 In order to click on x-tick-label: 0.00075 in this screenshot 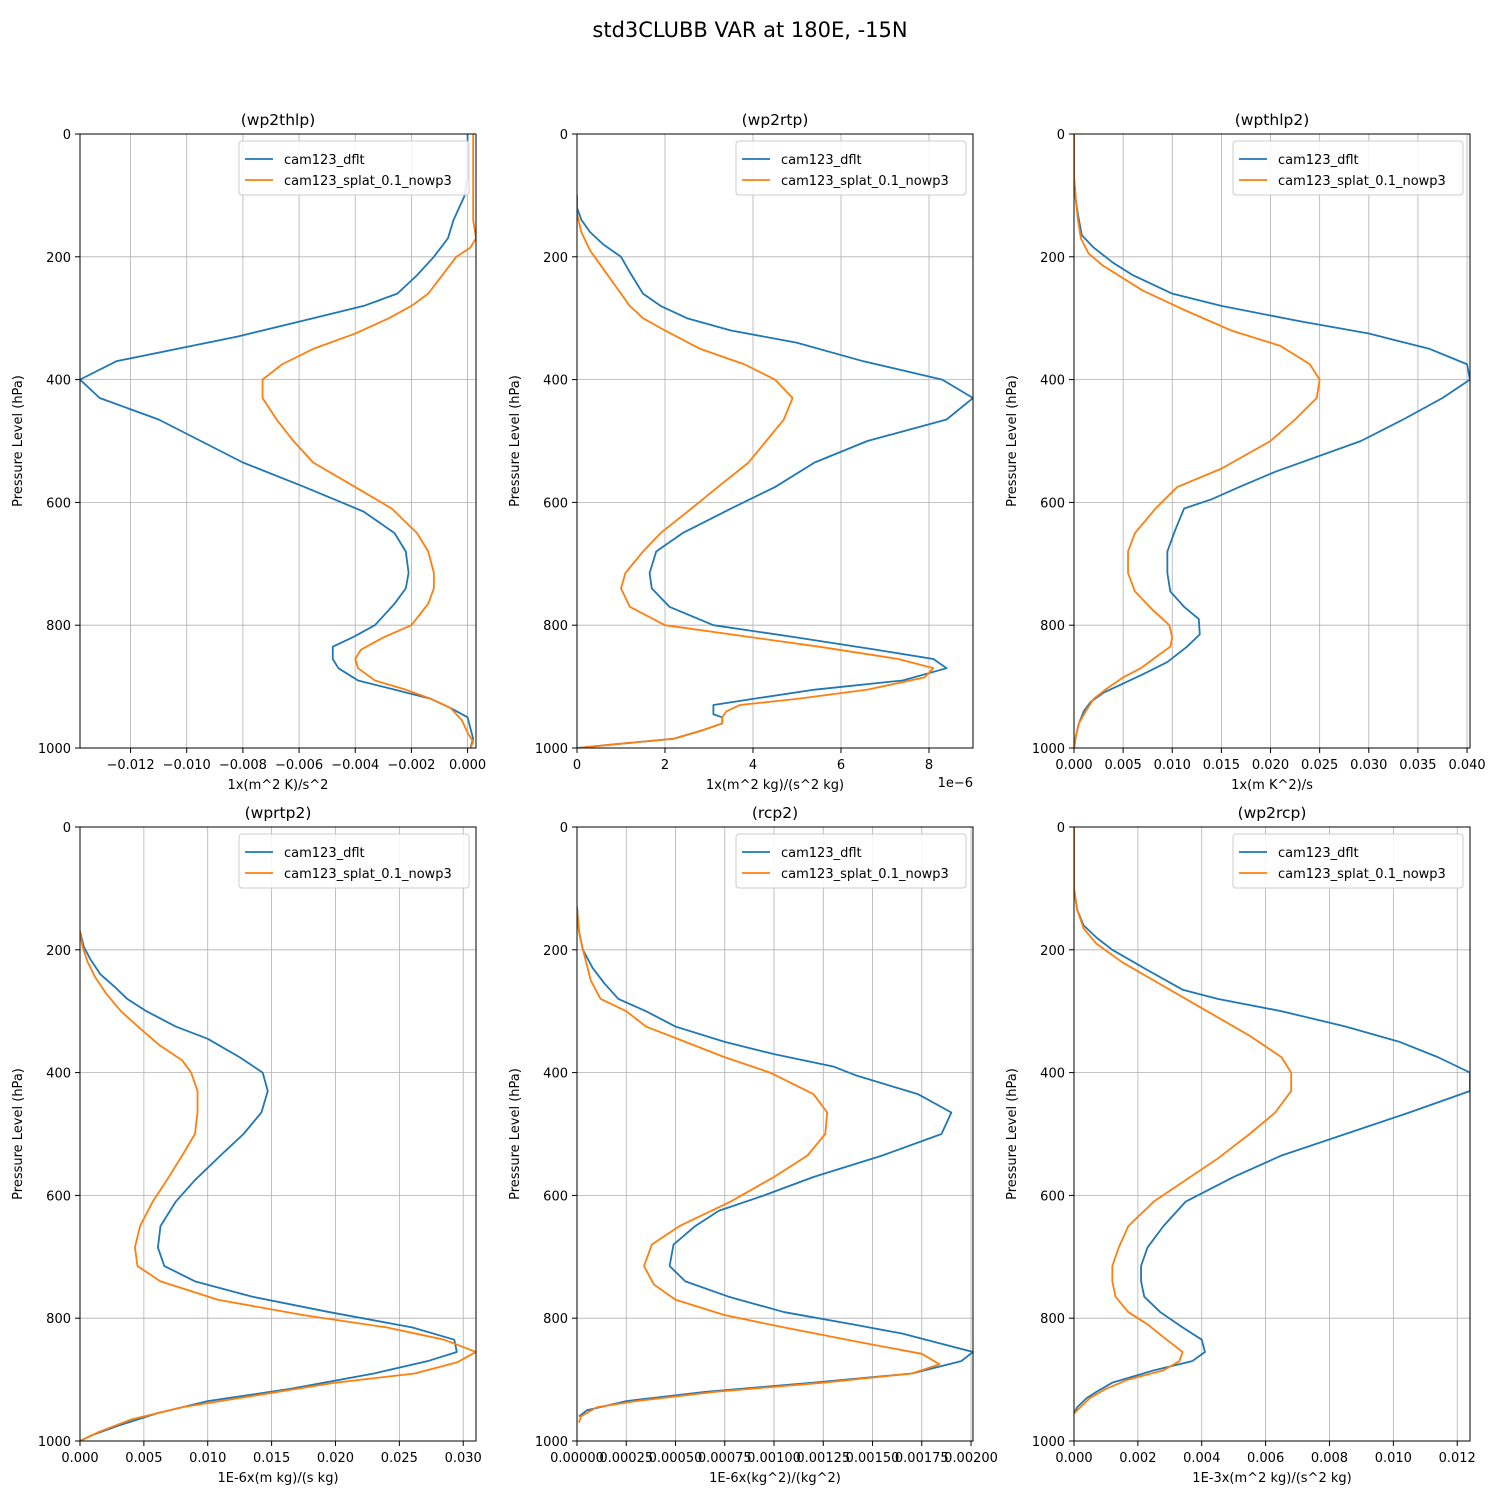, I will do `click(725, 1458)`.